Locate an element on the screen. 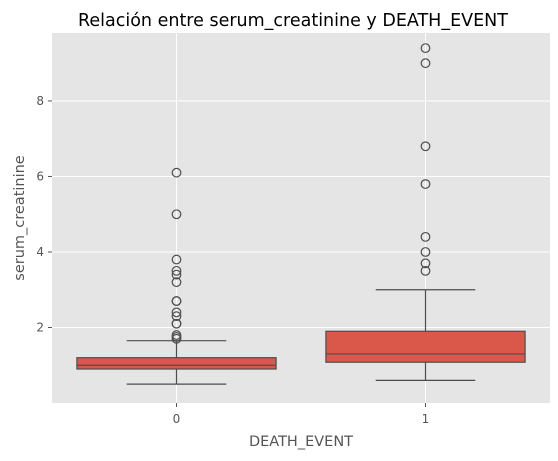 The width and height of the screenshot is (558, 461). x-tick-label: 1 is located at coordinates (426, 419).